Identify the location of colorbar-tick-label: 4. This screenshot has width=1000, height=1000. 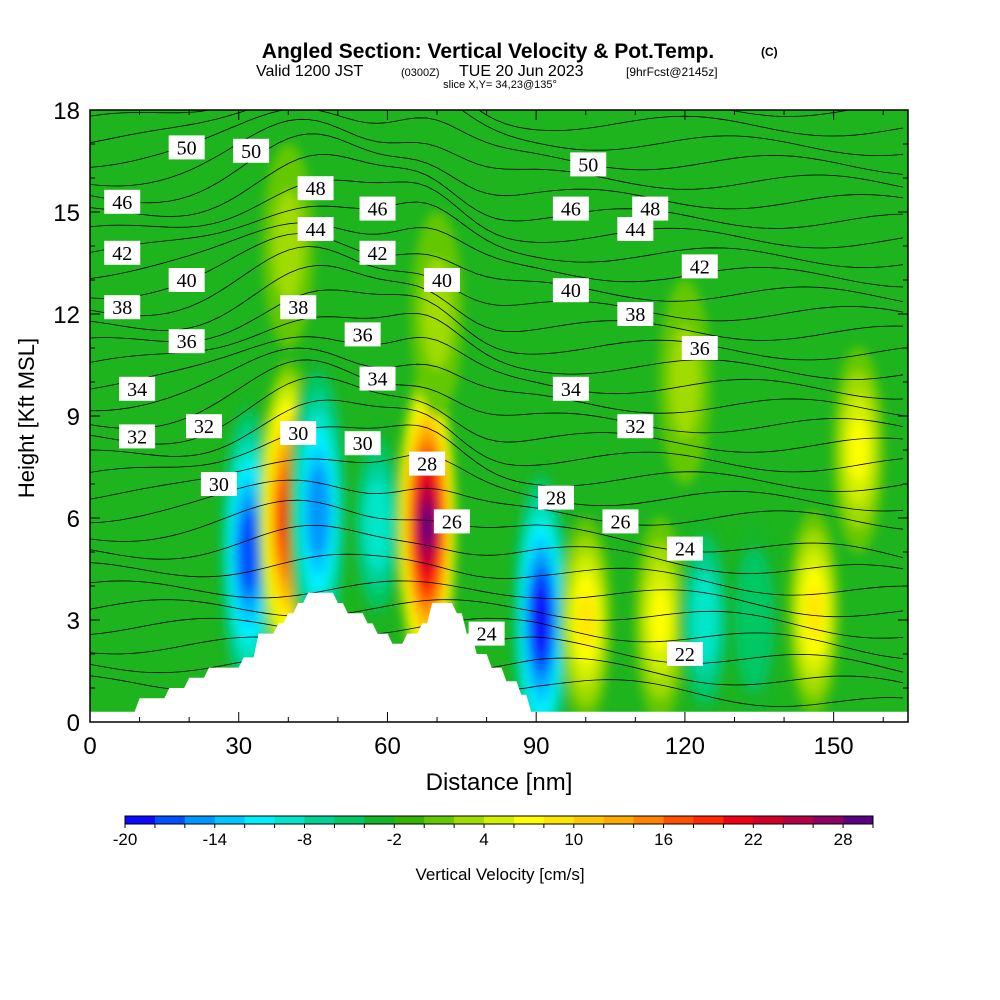
(483, 839).